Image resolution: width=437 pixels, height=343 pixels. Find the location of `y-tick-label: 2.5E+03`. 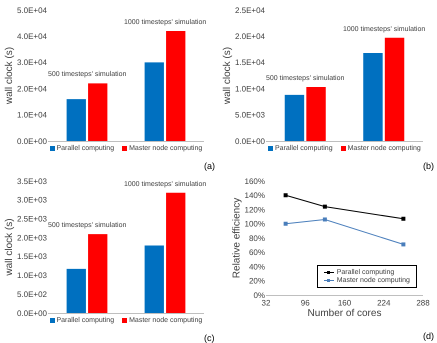

y-tick-label: 2.5E+03 is located at coordinates (32, 219).